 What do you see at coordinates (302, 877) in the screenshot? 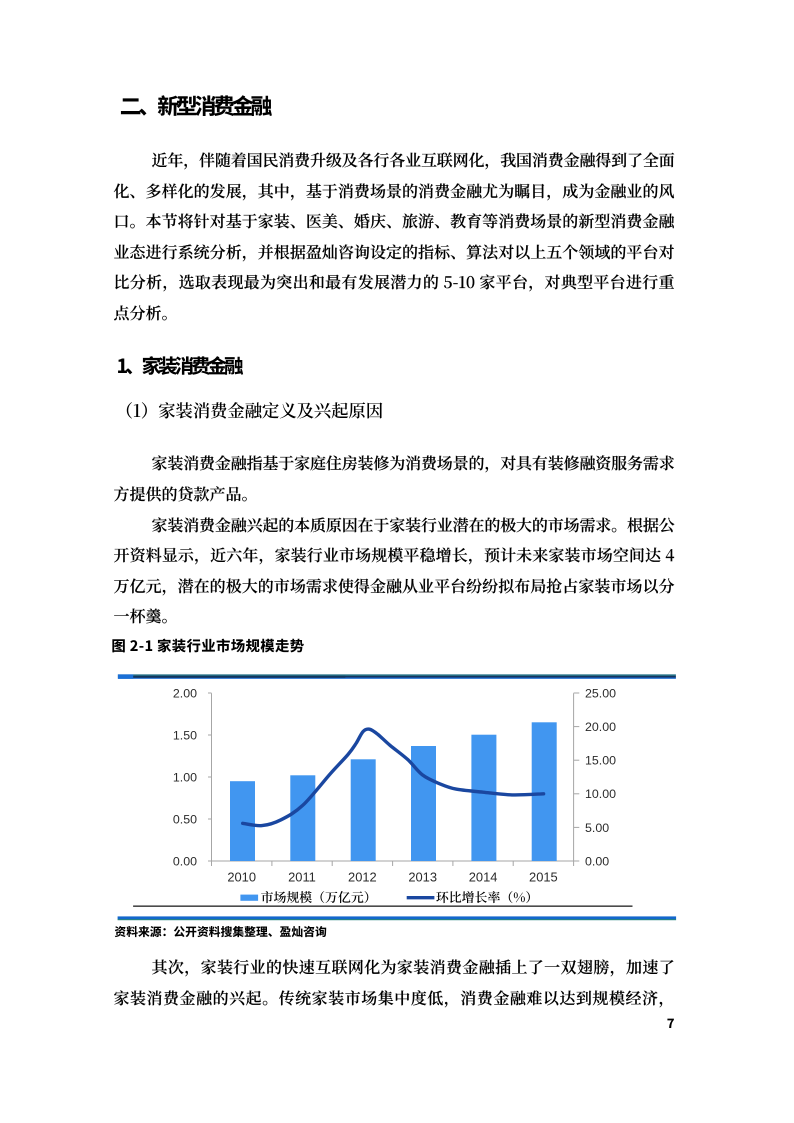
I see `svg-text: 2011` at bounding box center [302, 877].